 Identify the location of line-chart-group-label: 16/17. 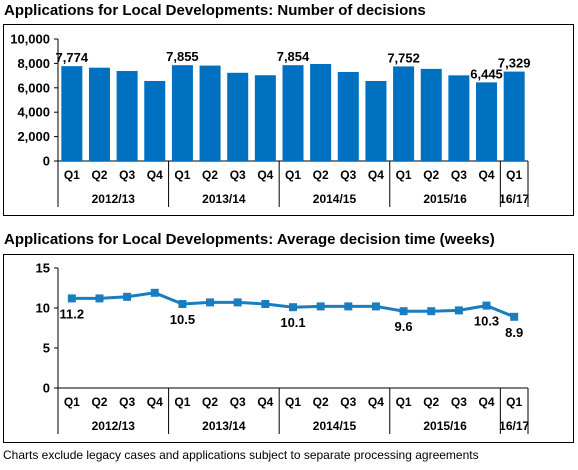
(514, 426).